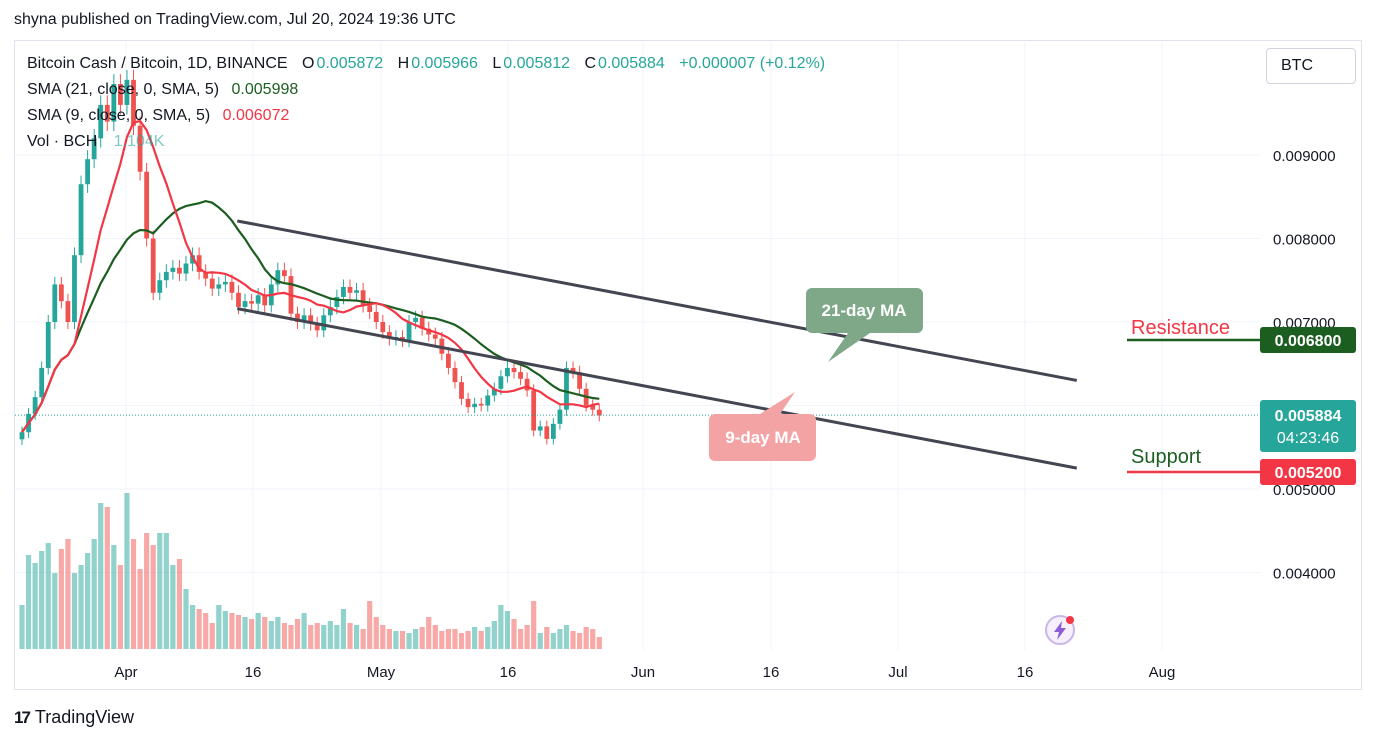  Describe the element at coordinates (265, 89) in the screenshot. I see `legend-sma21-value: 0.005998` at that location.